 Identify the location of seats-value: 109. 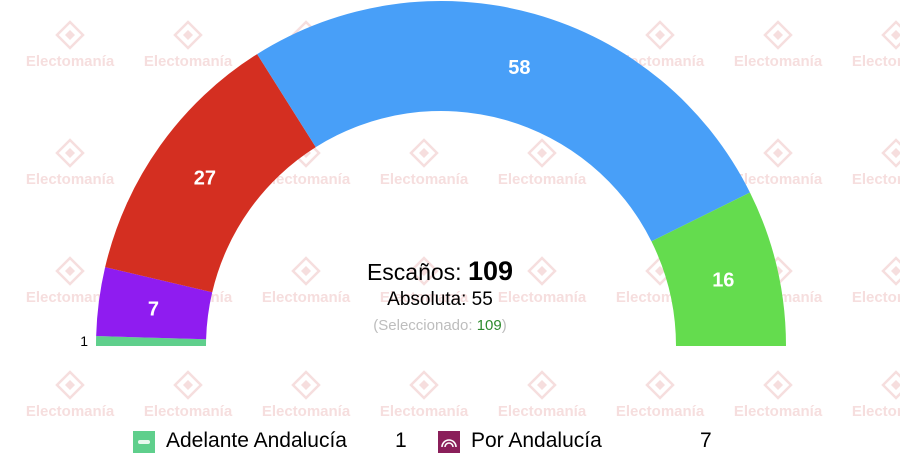
(490, 271).